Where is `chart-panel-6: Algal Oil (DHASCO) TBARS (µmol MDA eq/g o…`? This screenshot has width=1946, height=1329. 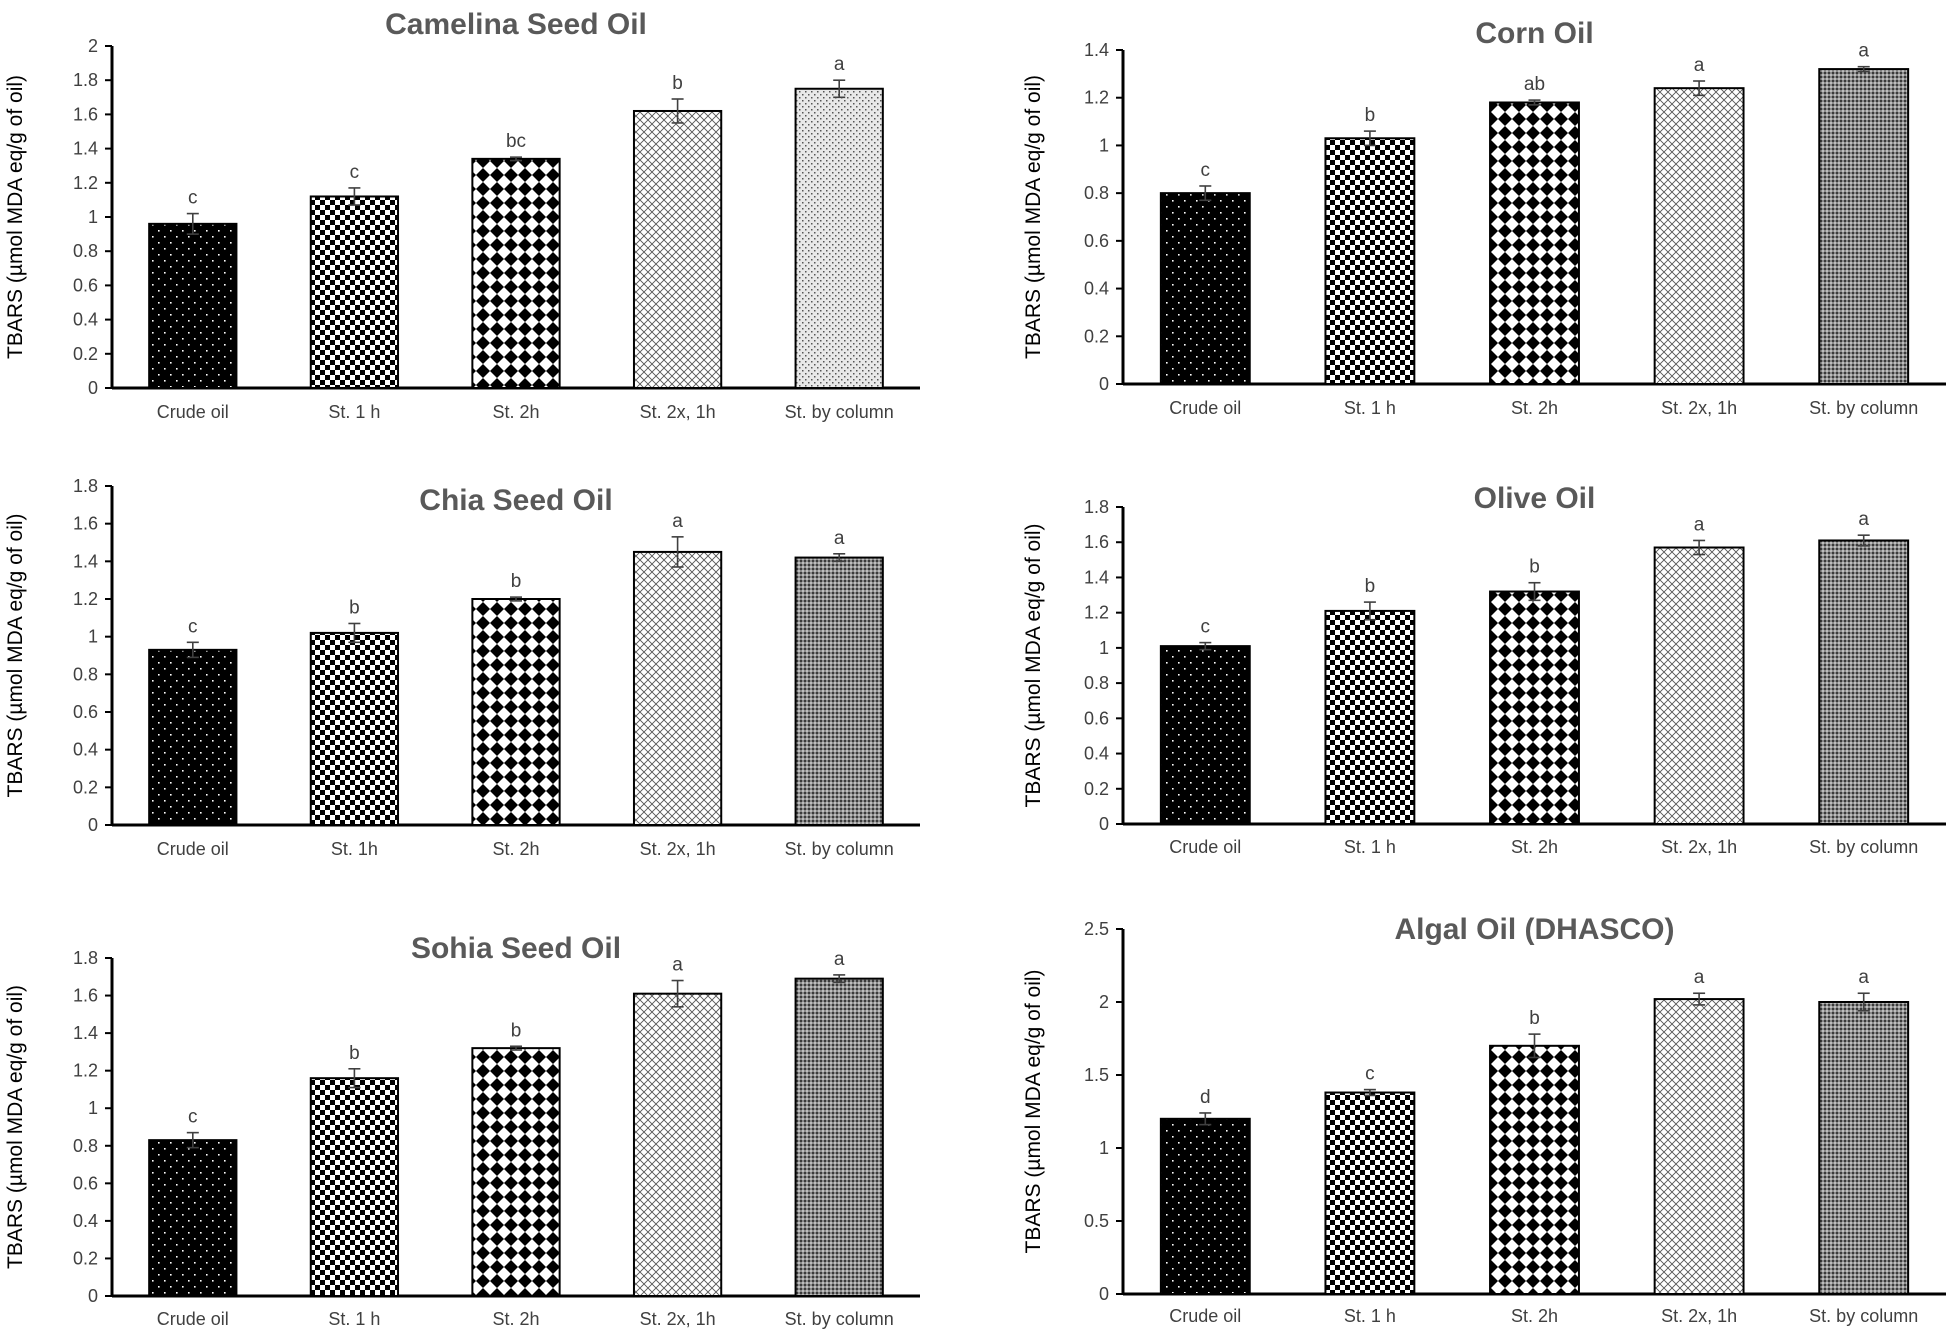
chart-panel-6: Algal Oil (DHASCO) TBARS (µmol MDA eq/g o… is located at coordinates (1484, 1119).